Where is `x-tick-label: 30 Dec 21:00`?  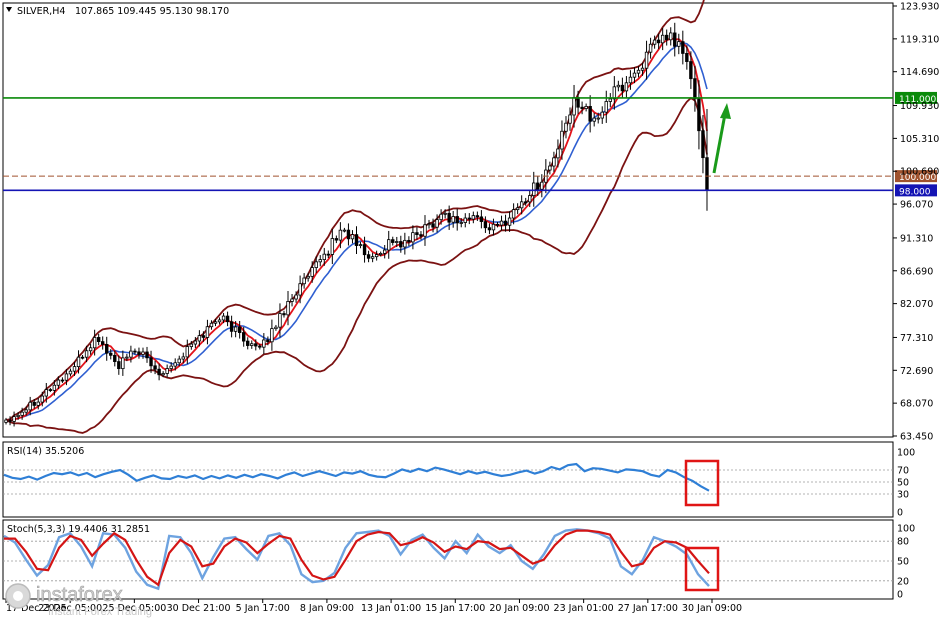 x-tick-label: 30 Dec 21:00 is located at coordinates (199, 608).